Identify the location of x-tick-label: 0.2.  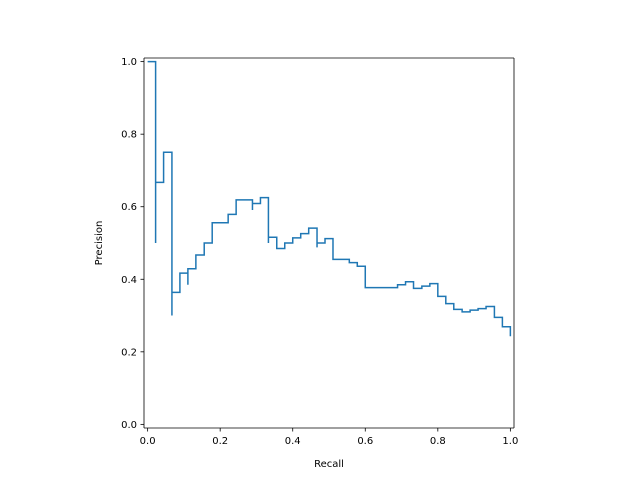
(220, 441).